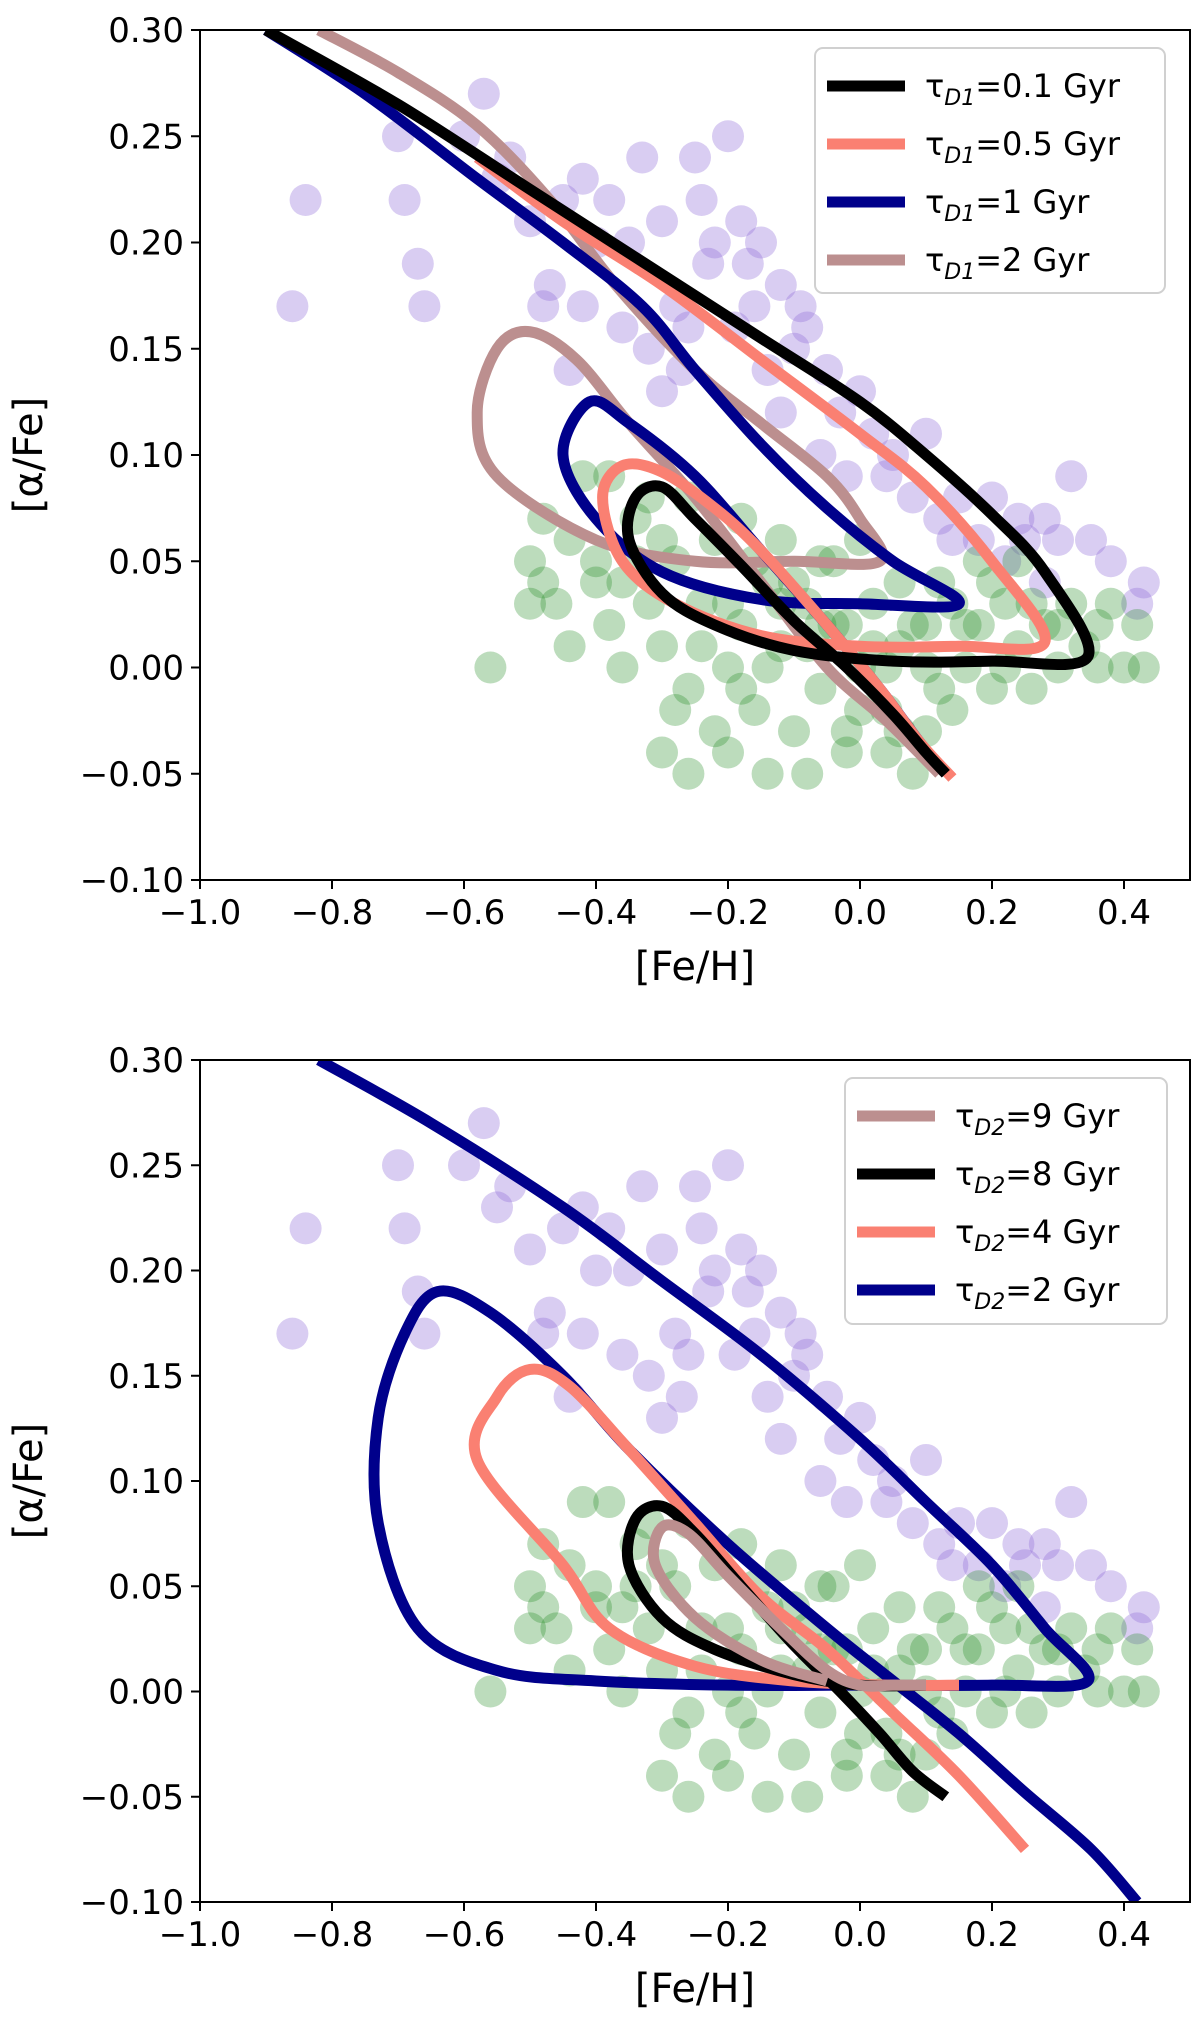 The width and height of the screenshot is (1200, 2034). I want to click on legend-label: τD2=2 Gyr, so click(1037, 1293).